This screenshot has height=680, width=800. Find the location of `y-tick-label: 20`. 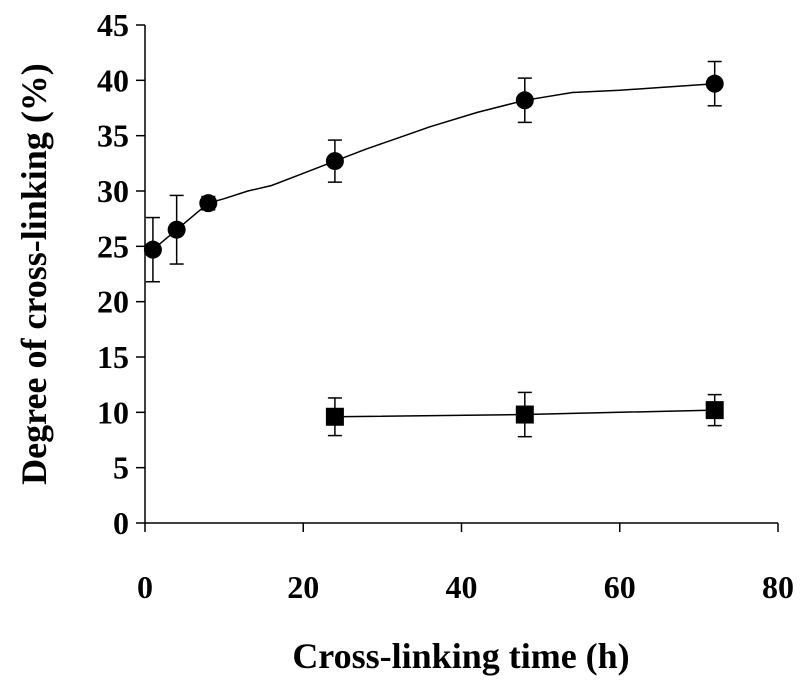

y-tick-label: 20 is located at coordinates (113, 302).